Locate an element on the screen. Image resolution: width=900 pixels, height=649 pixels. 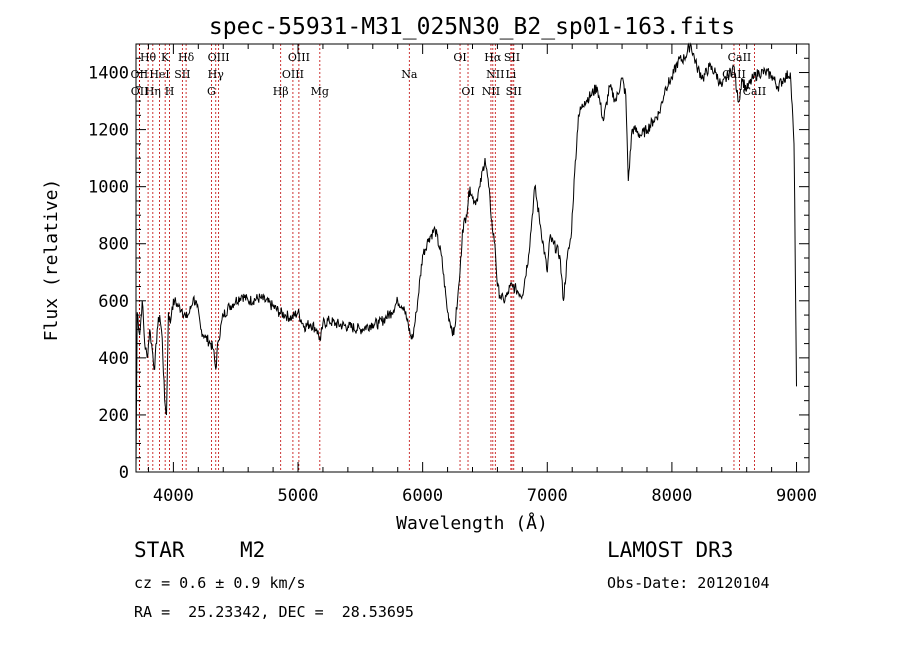
line-label-10: HeI is located at coordinates (159, 74).